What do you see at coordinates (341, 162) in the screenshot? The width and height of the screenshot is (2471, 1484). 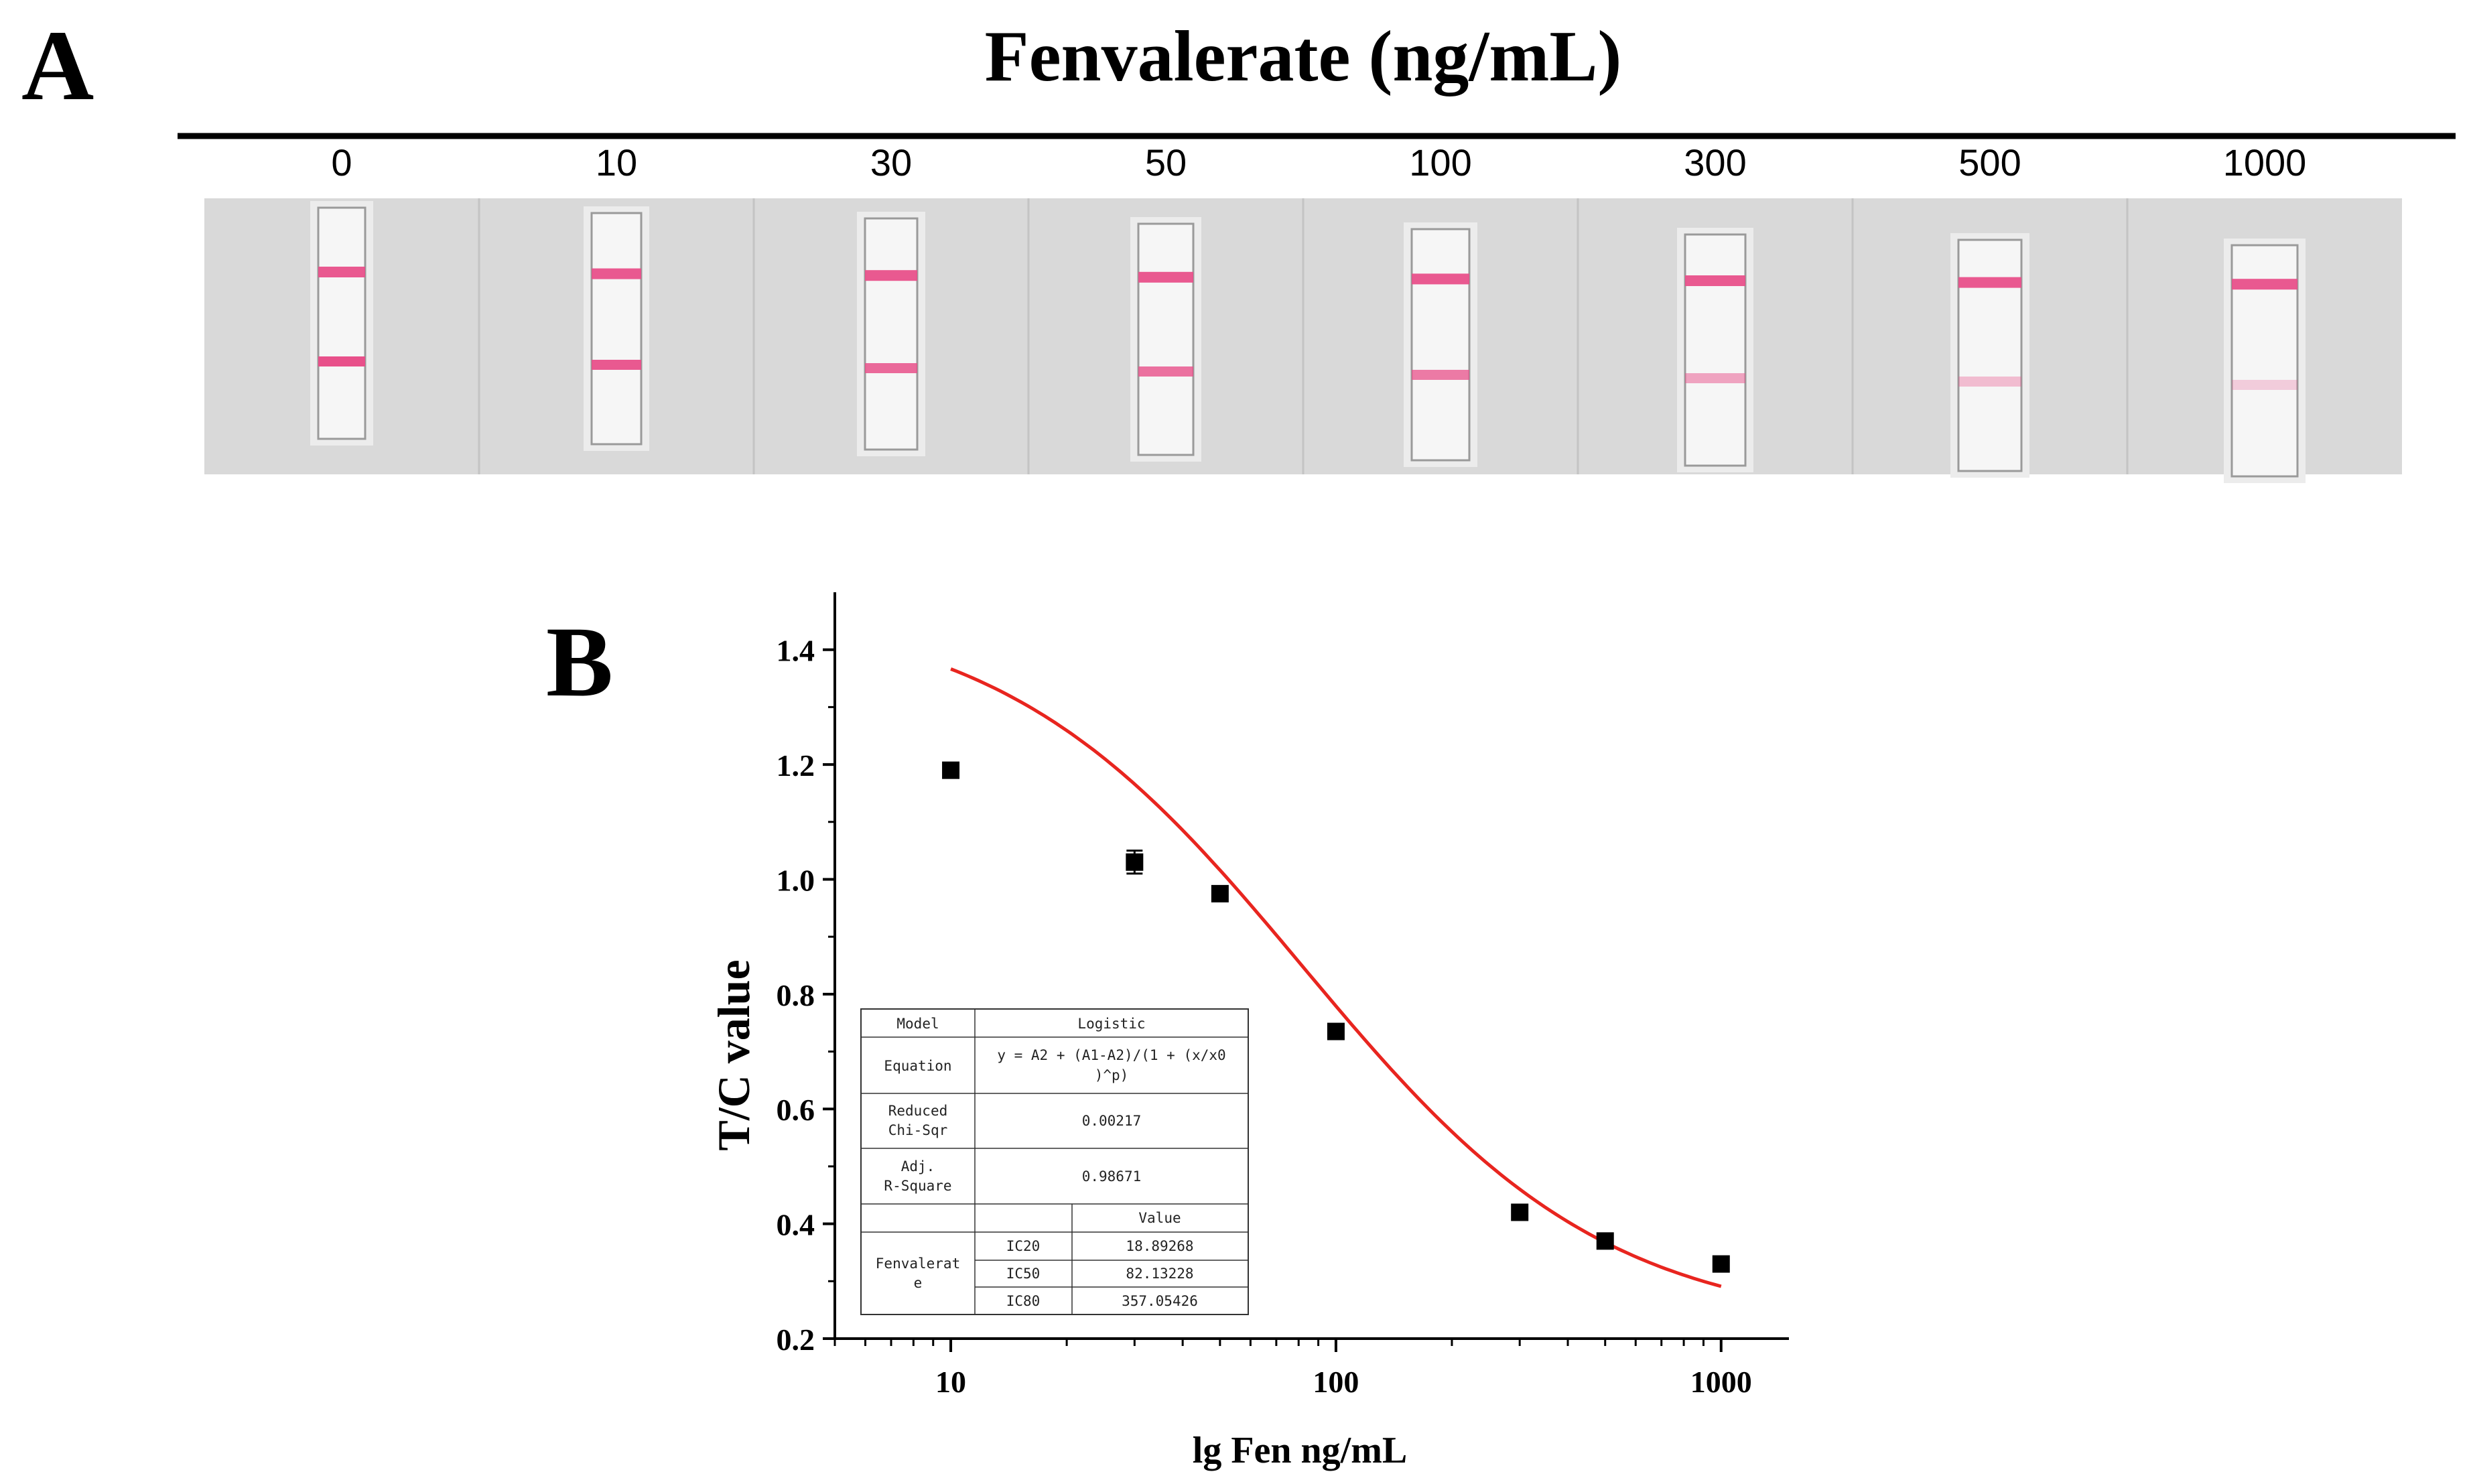 I see `concentration-label: 0` at bounding box center [341, 162].